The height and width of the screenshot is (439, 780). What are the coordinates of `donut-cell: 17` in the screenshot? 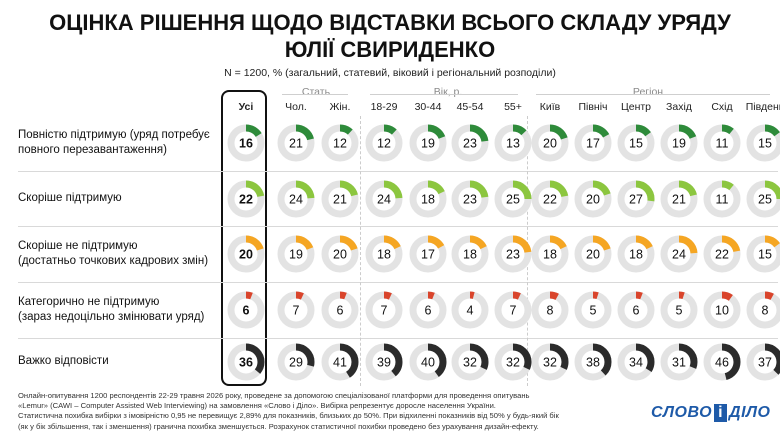 It's located at (593, 143).